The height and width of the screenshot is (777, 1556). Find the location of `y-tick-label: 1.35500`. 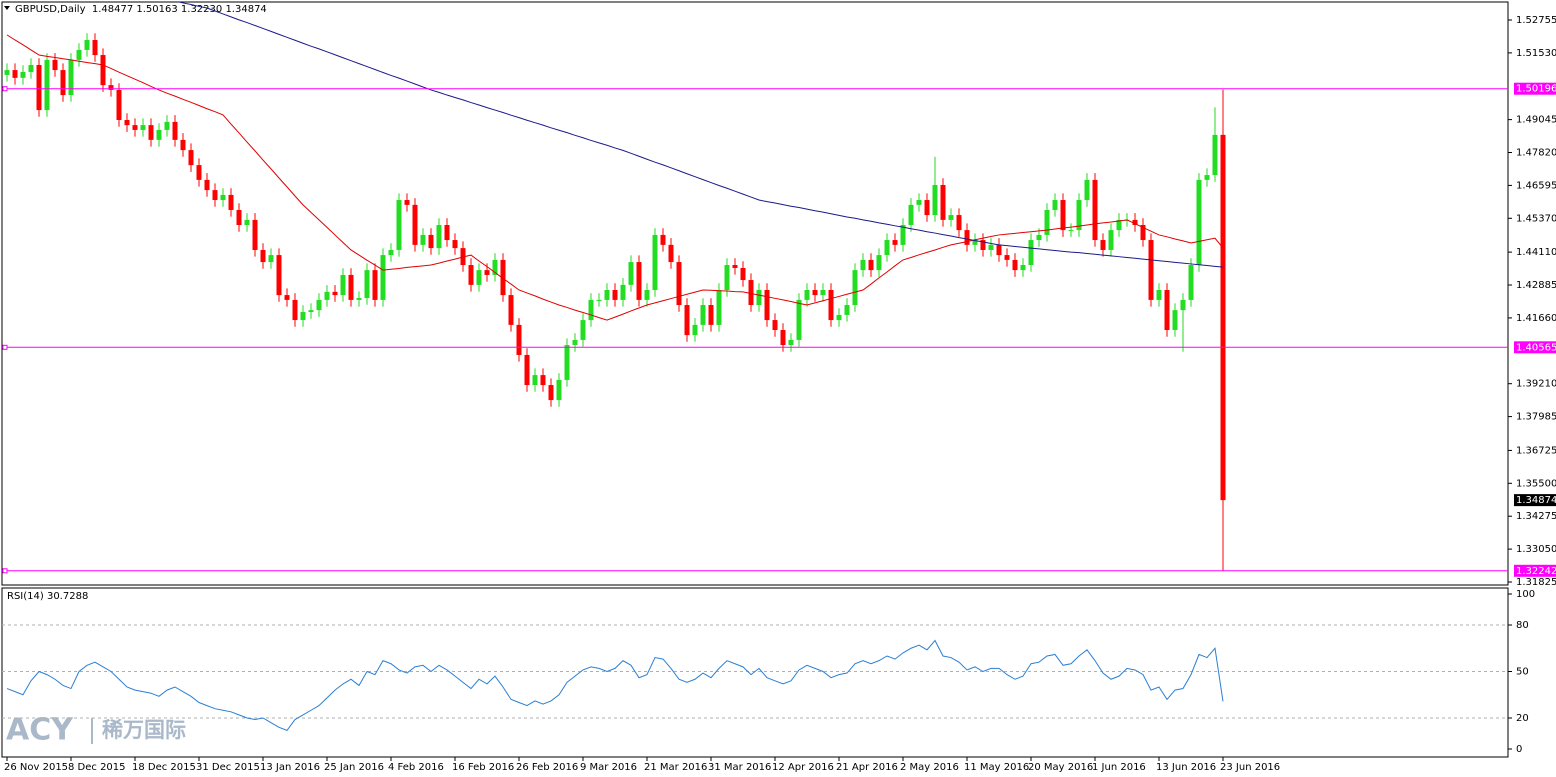

y-tick-label: 1.35500 is located at coordinates (1536, 483).